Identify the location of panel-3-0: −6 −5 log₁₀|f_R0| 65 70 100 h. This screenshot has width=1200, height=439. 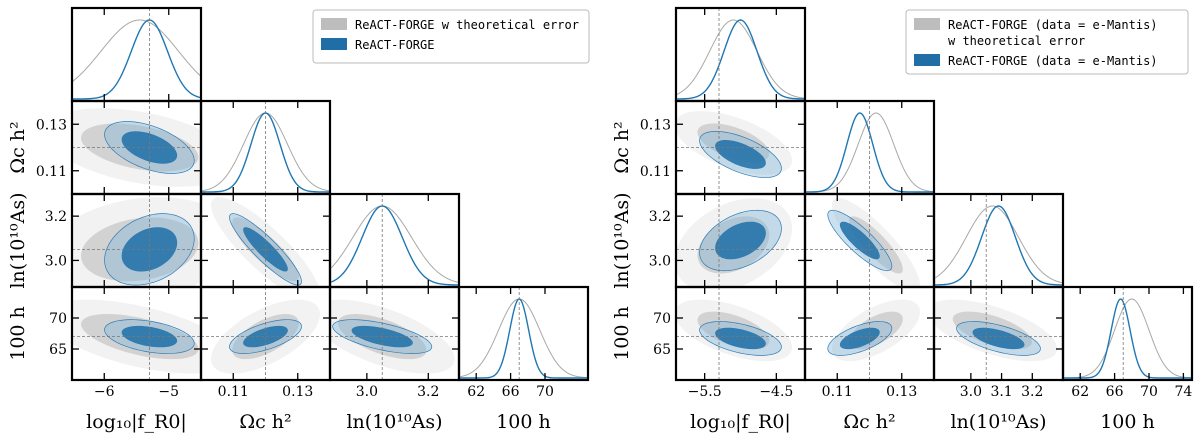
(105, 359).